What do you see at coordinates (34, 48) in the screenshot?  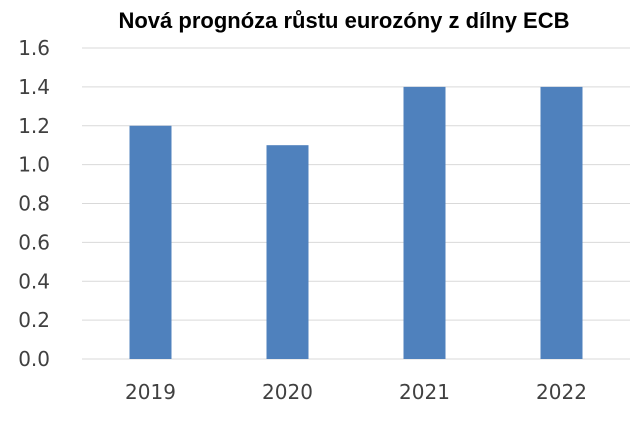 I see `y-tick-label: 1.6` at bounding box center [34, 48].